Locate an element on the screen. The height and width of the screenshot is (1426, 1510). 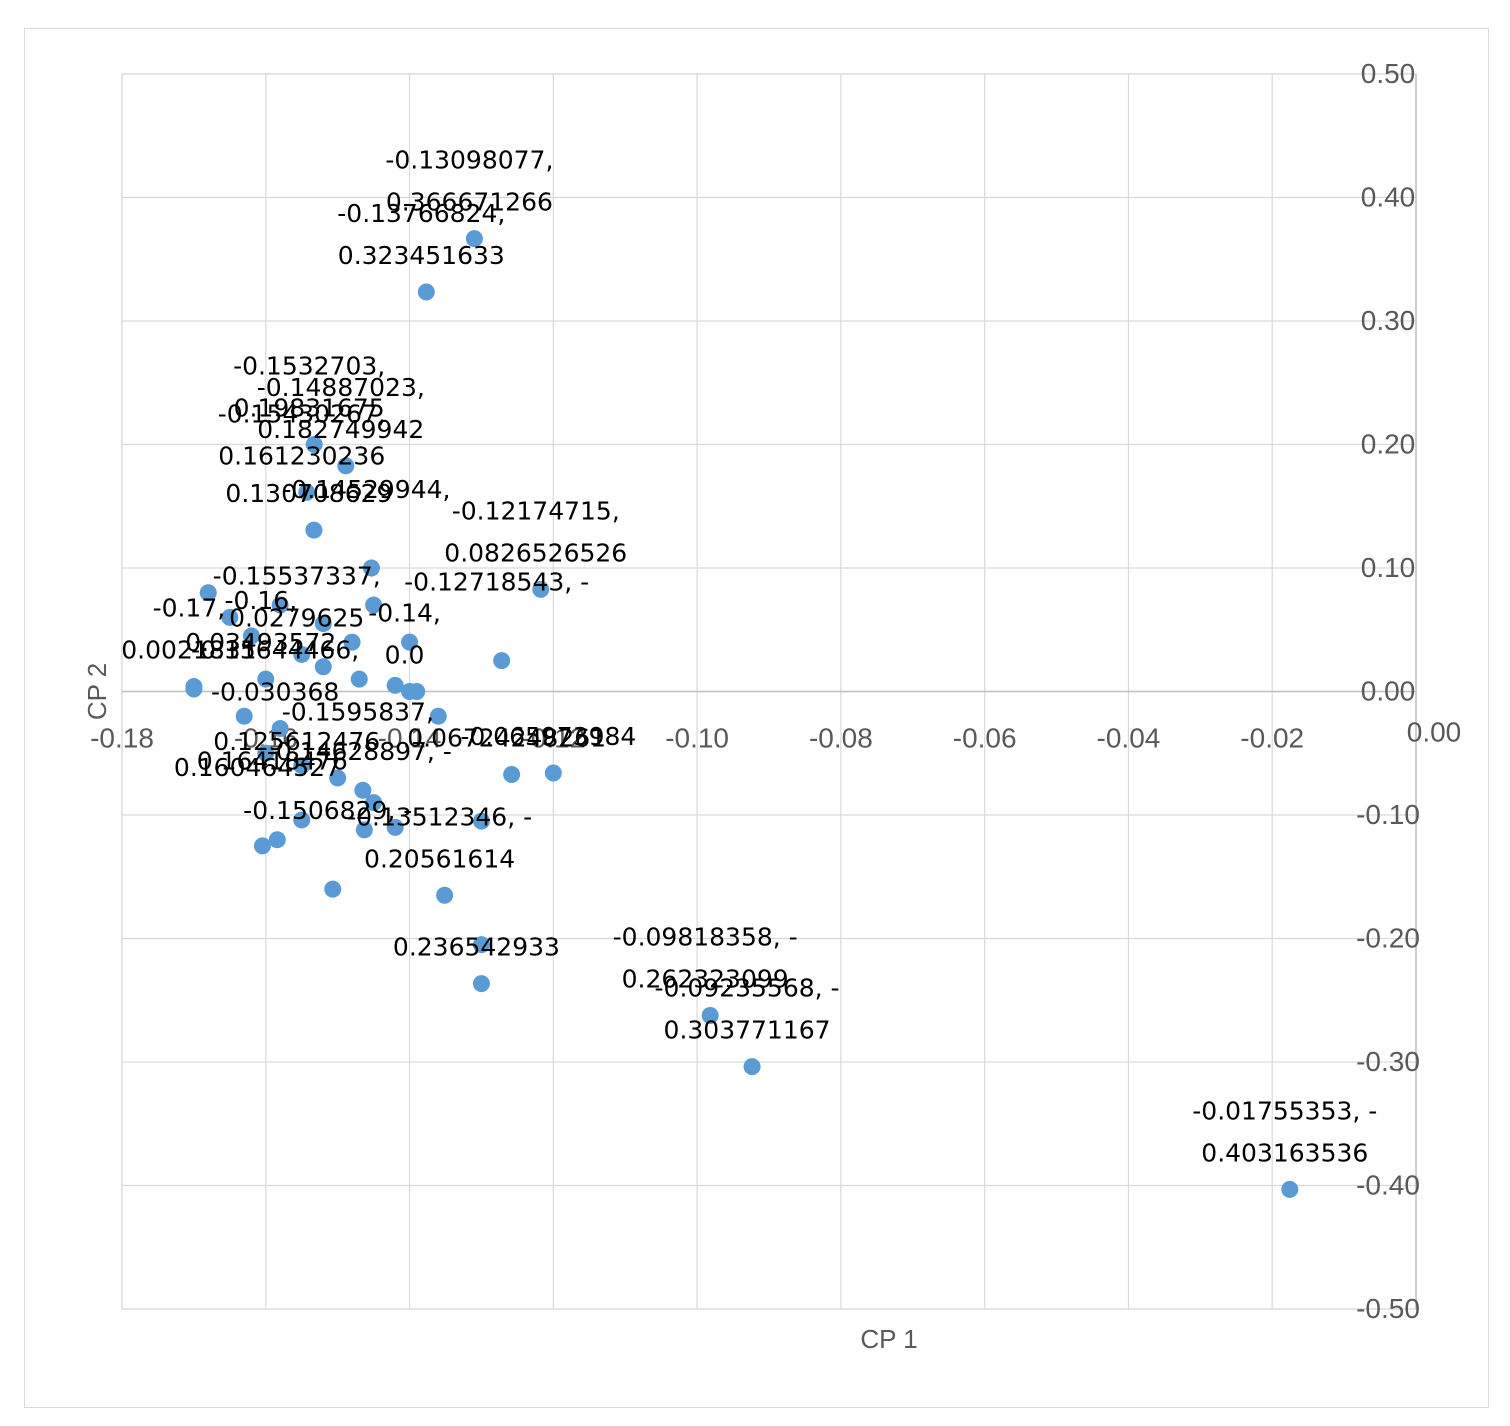
data-label: 0.262323099 is located at coordinates (705, 978).